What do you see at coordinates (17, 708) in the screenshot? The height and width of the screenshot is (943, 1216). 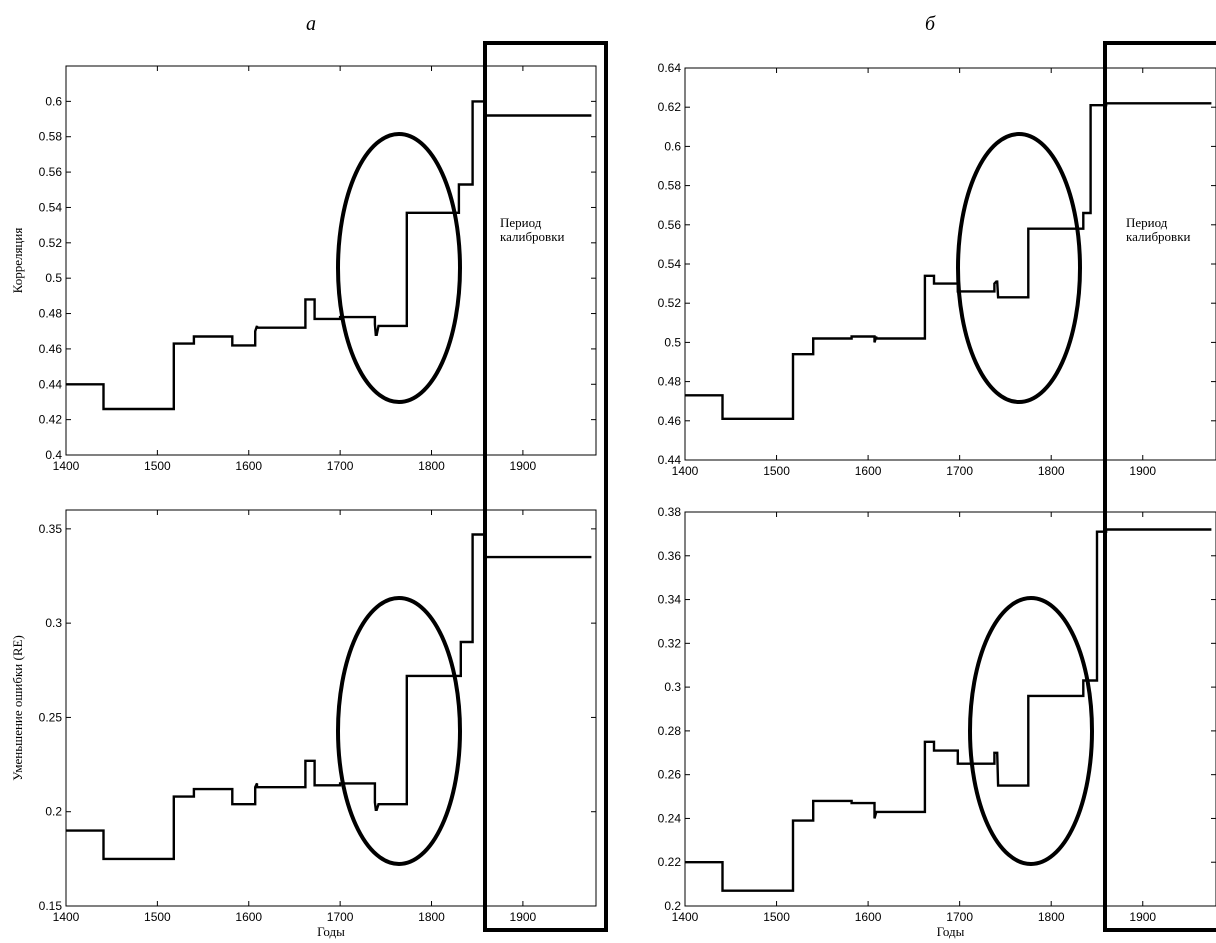 I see `y-axis-label: Уменьшение ошибки (RE)` at bounding box center [17, 708].